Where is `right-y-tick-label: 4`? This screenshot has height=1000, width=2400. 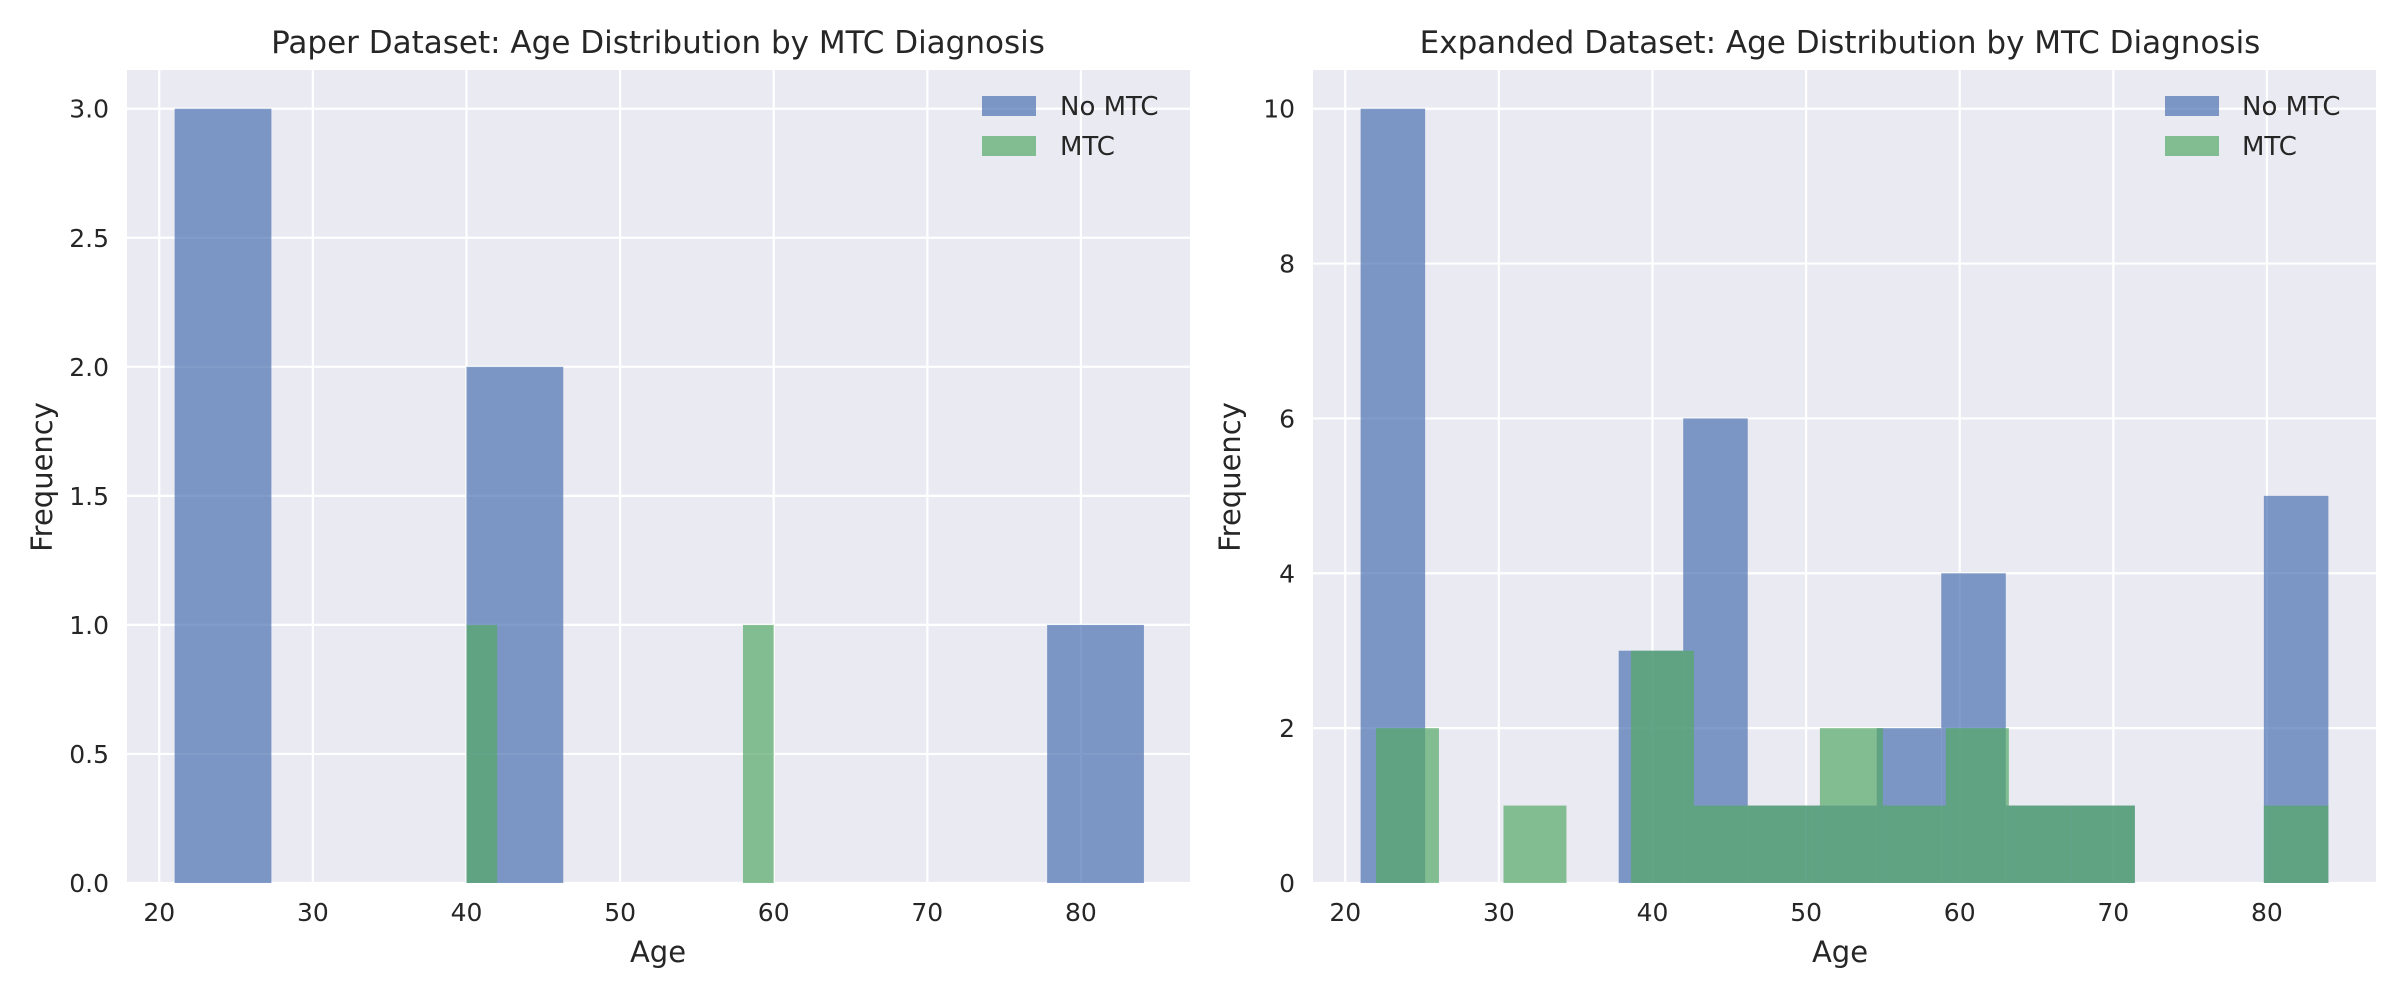
right-y-tick-label: 4 is located at coordinates (1287, 573).